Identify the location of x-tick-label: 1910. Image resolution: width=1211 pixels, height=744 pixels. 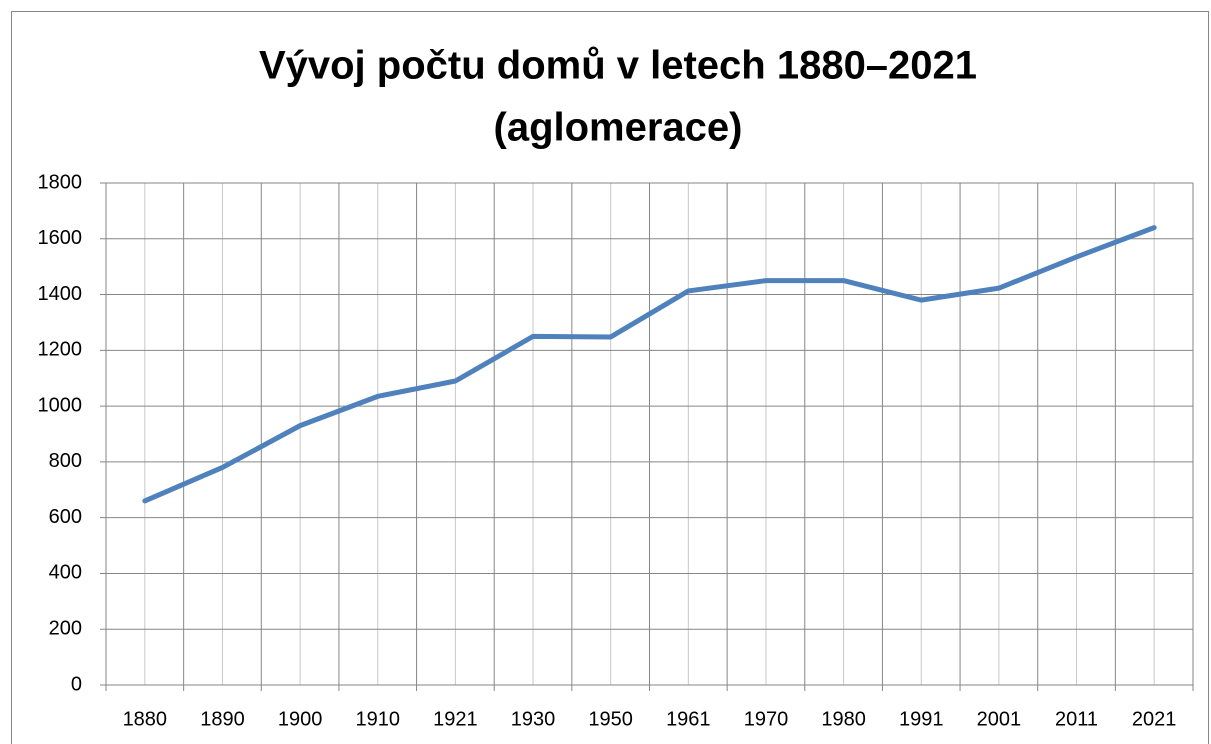
(378, 719).